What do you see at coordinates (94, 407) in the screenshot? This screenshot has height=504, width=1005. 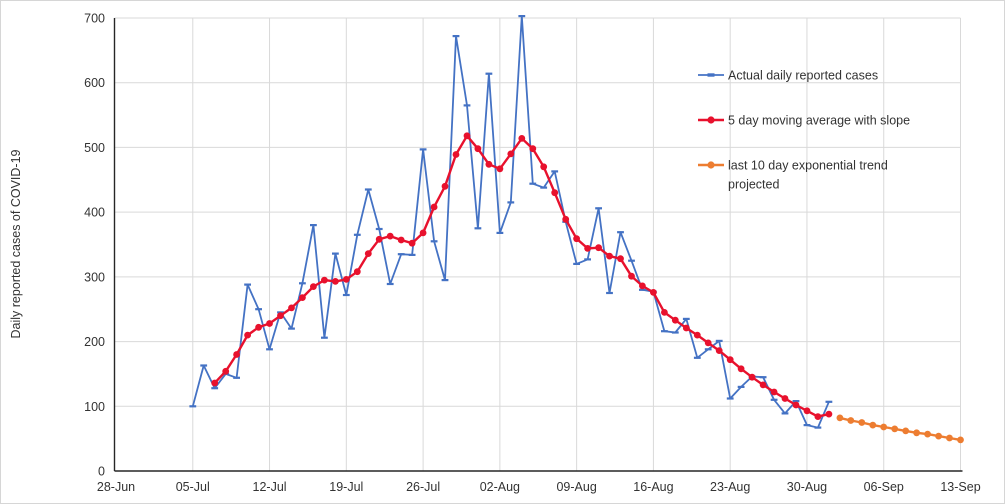 I see `y-tick-label: 100` at bounding box center [94, 407].